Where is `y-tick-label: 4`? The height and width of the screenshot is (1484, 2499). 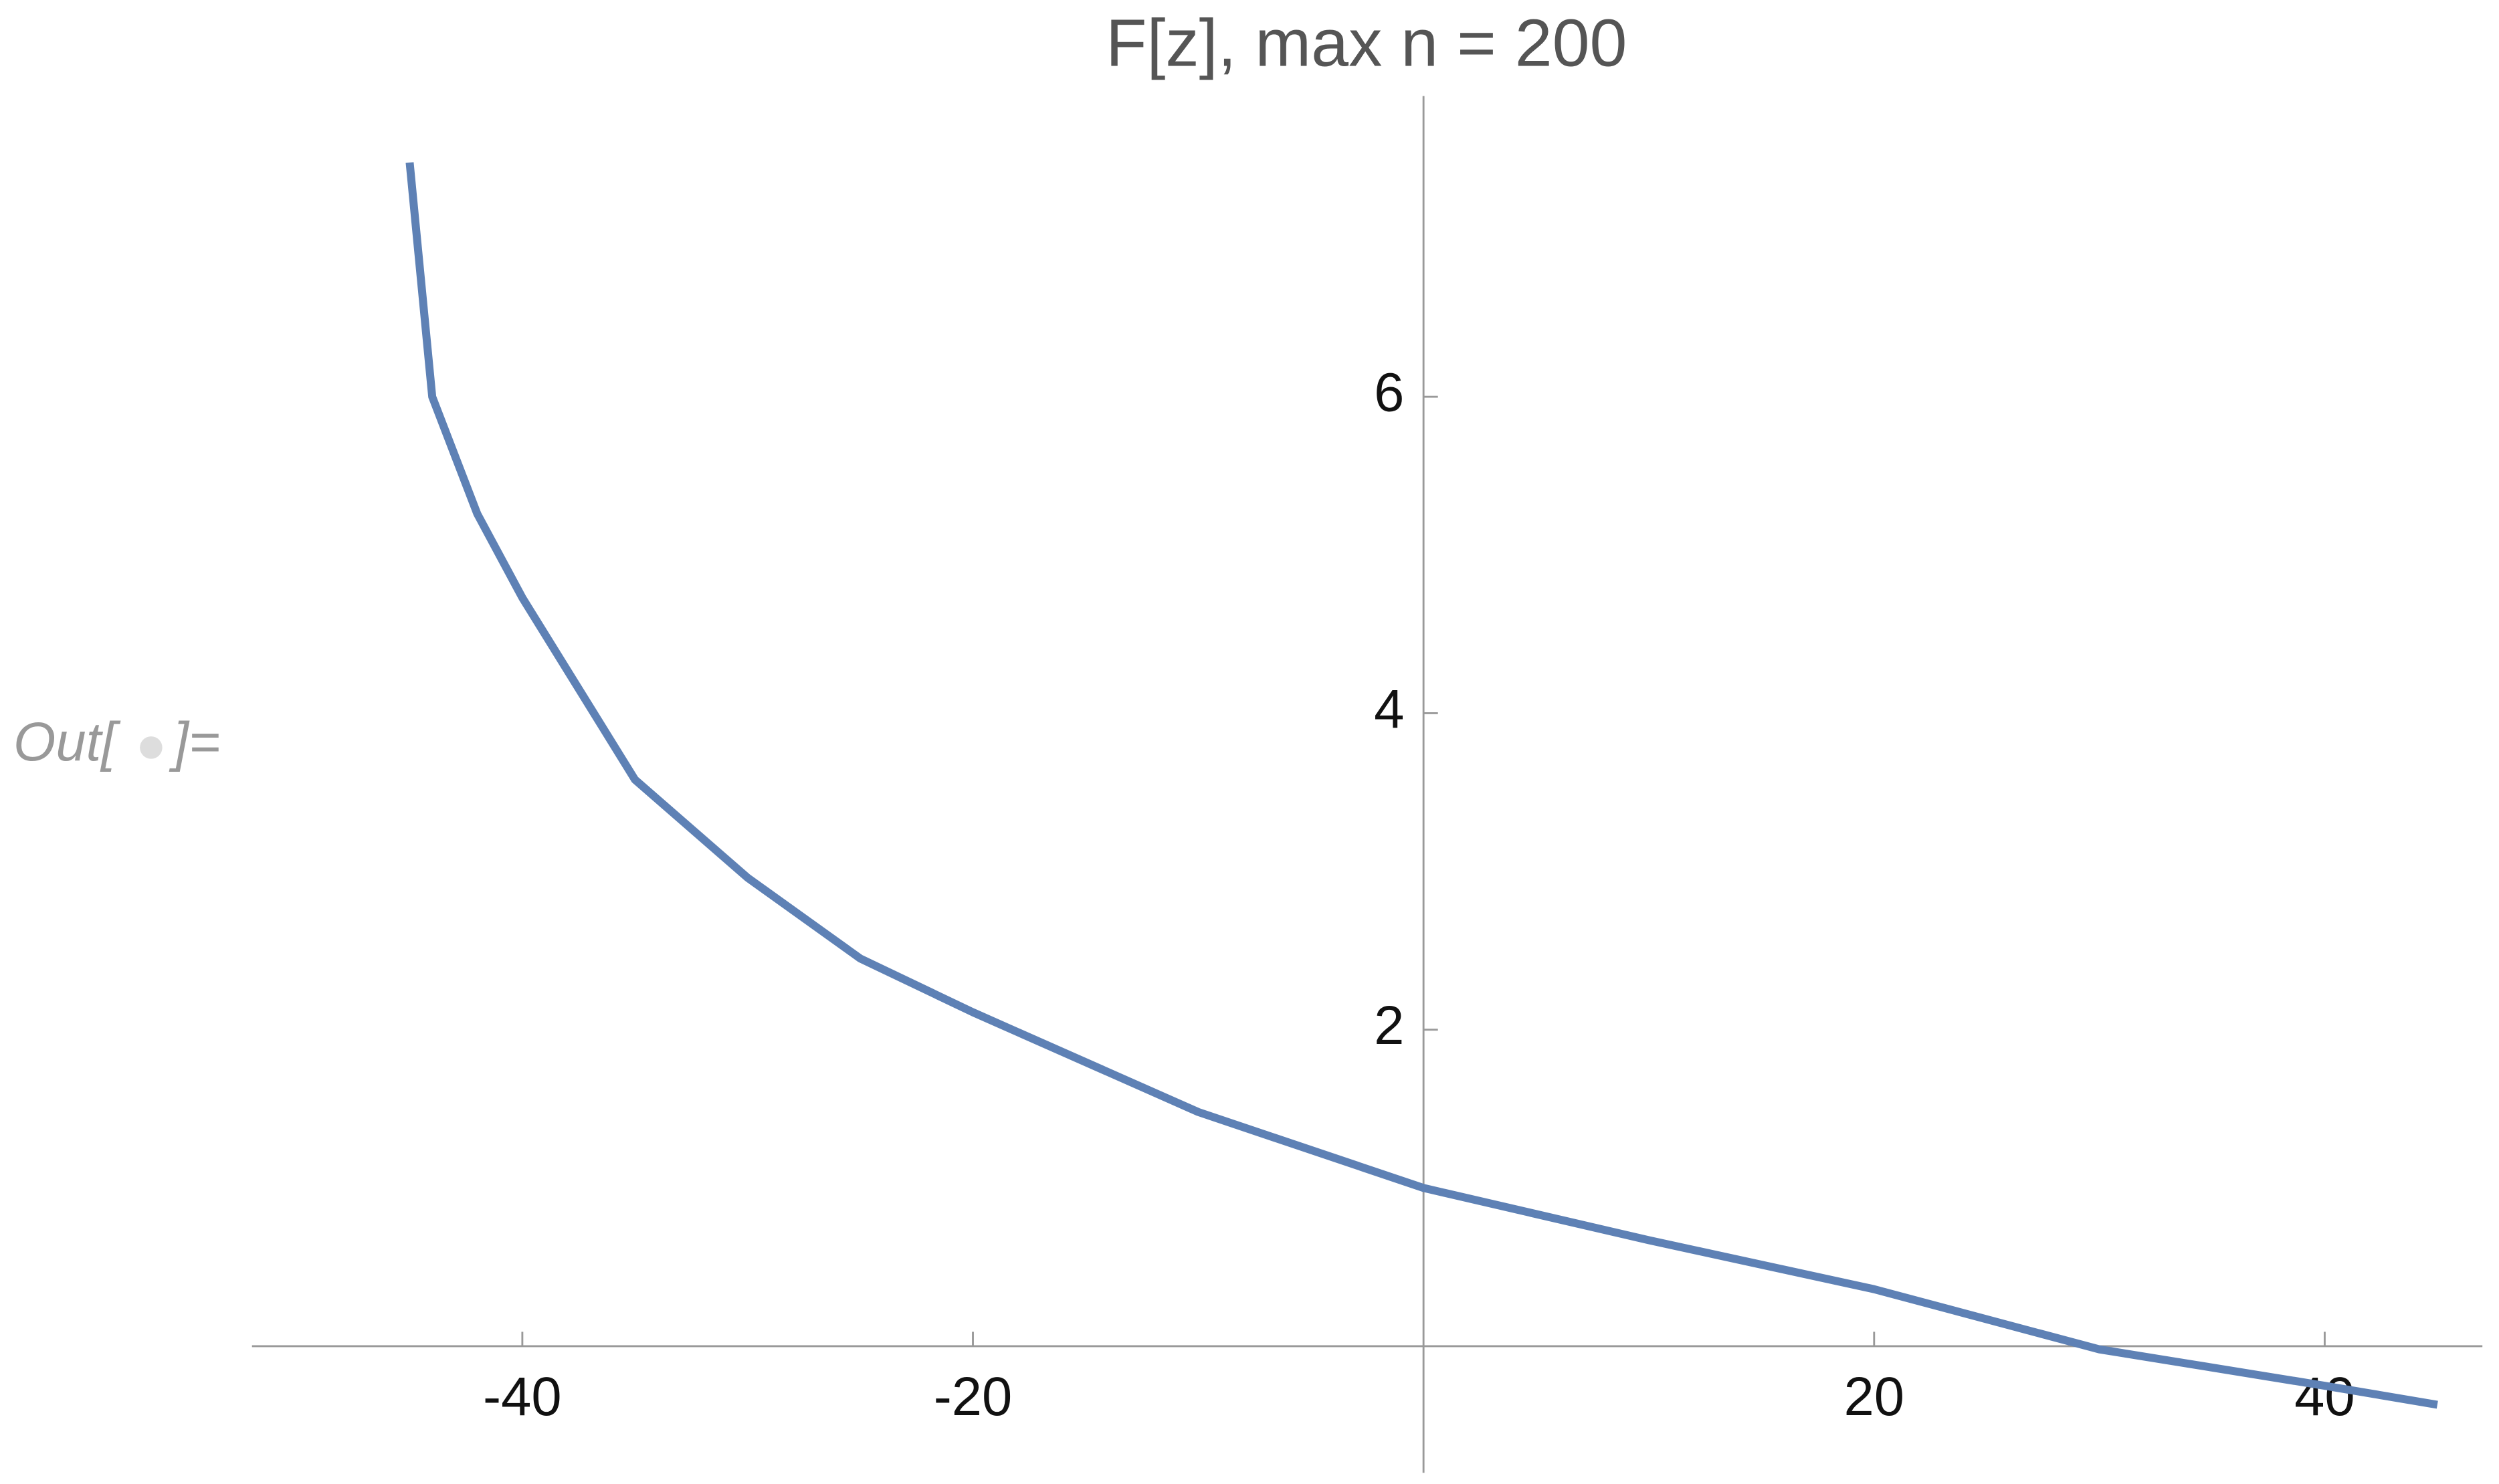 y-tick-label: 4 is located at coordinates (1389, 709).